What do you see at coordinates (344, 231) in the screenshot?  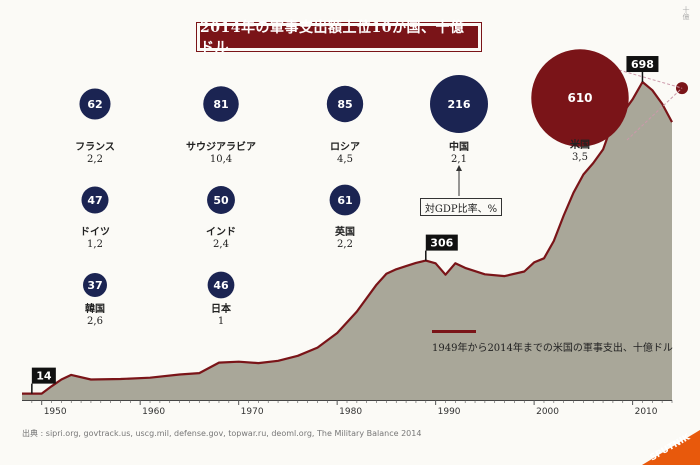 I see `country-name: 英国` at bounding box center [344, 231].